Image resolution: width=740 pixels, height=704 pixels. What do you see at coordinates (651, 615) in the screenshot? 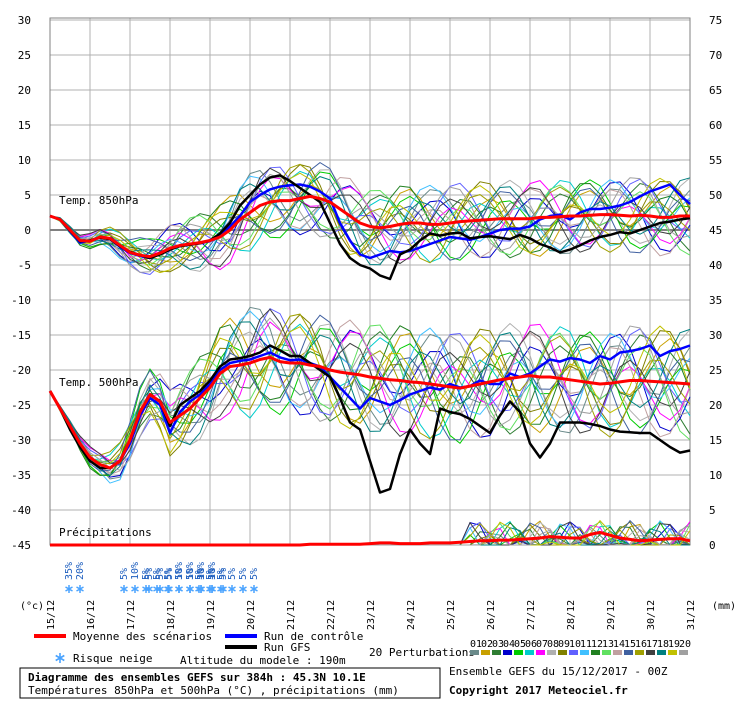
I see `x-date-label: 30/12` at bounding box center [651, 615].